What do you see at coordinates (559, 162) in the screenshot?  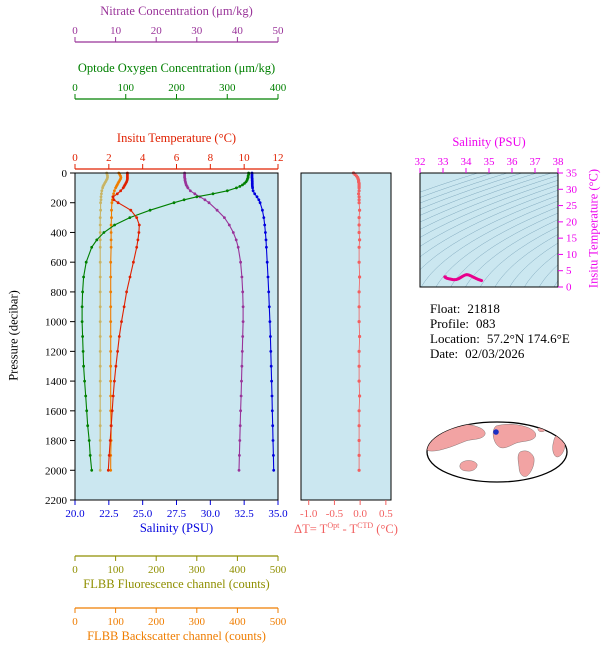 I see `ts-salinity-tick-label: 38` at bounding box center [559, 162].